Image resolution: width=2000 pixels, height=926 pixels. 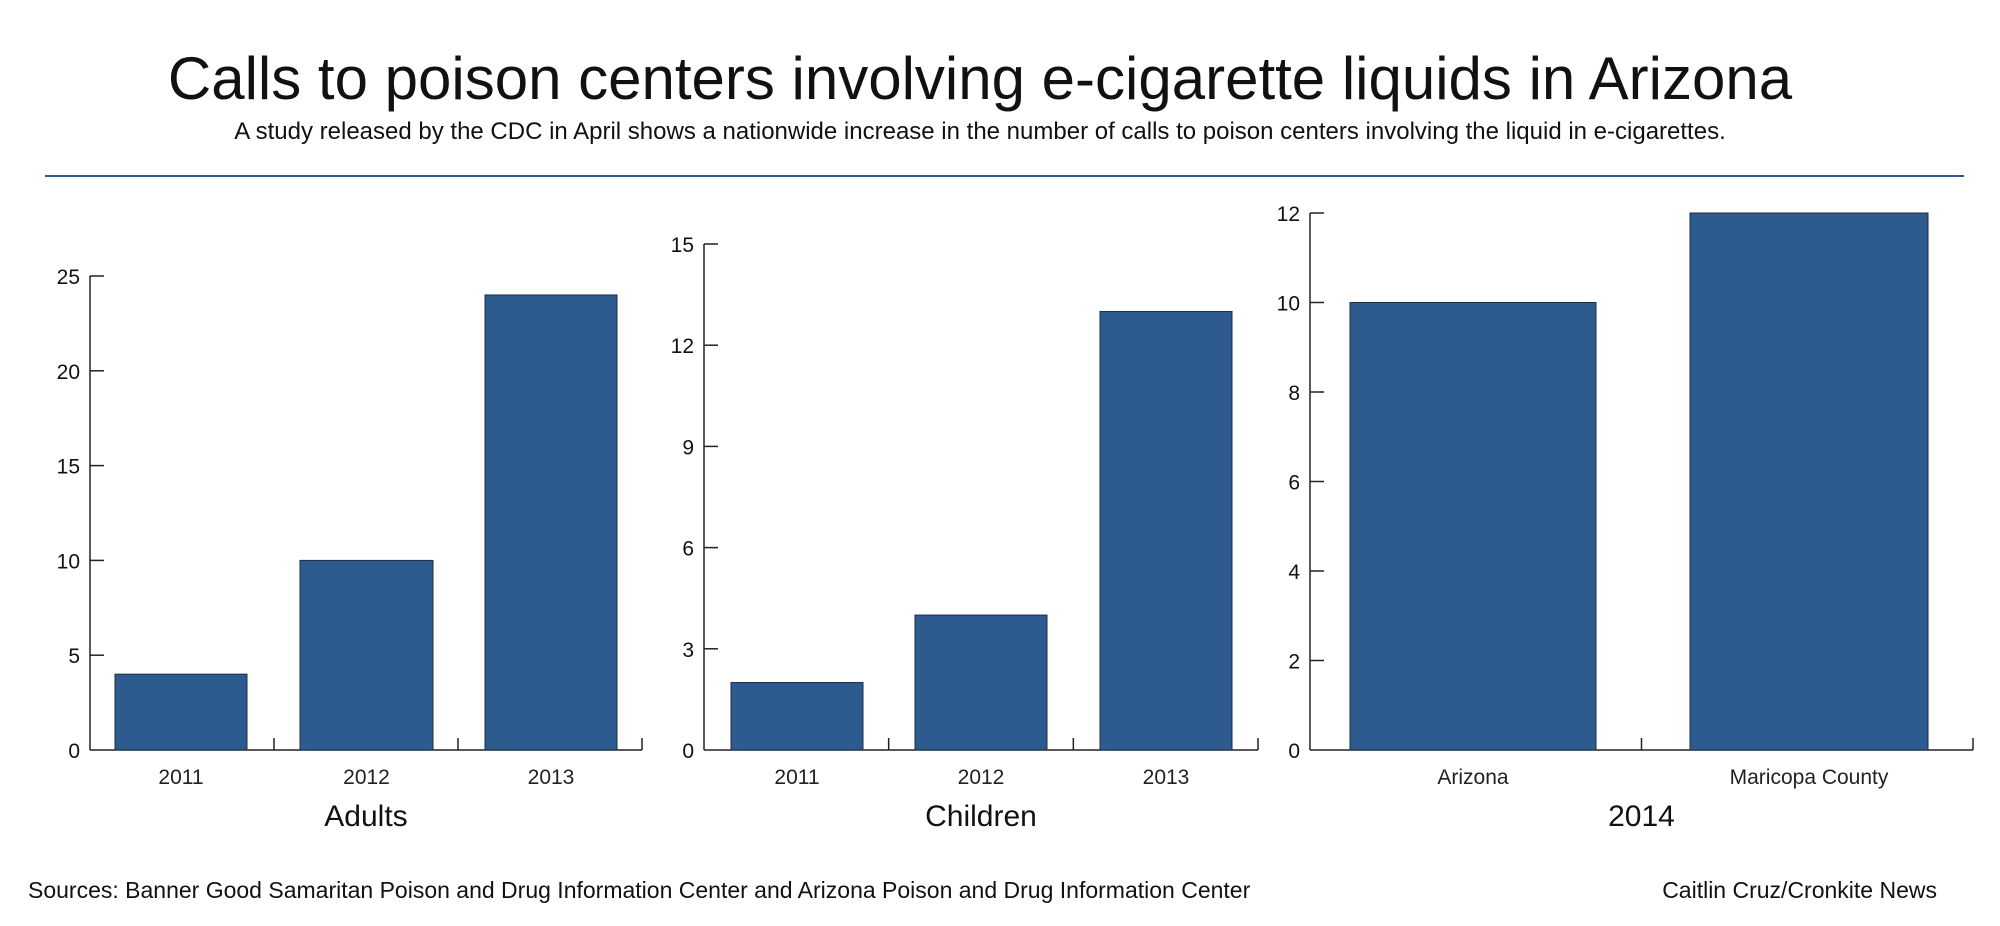 I want to click on y-tick-label: 4, so click(x=1294, y=572).